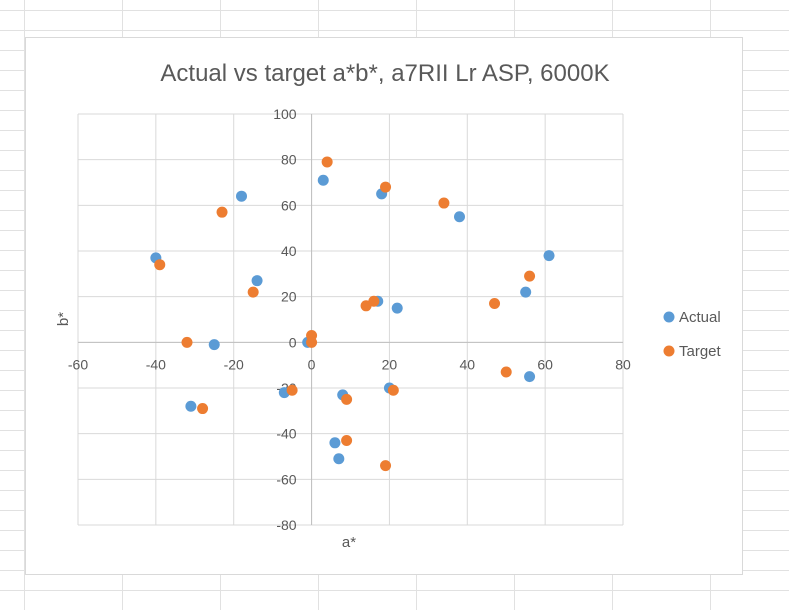 The height and width of the screenshot is (610, 789). Describe the element at coordinates (285, 114) in the screenshot. I see `y-tick-label: 100` at that location.